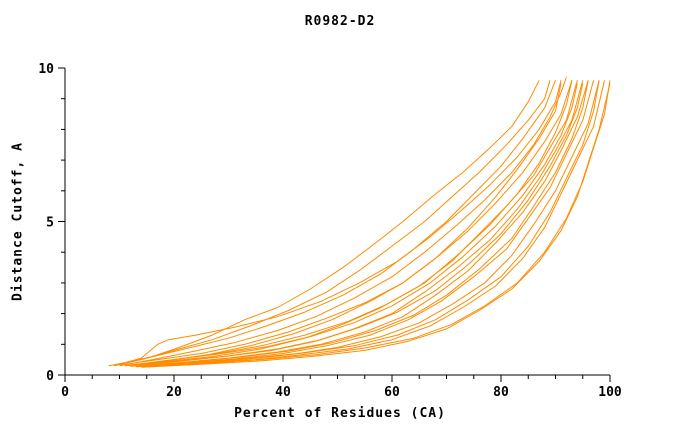 The width and height of the screenshot is (680, 440). I want to click on y-axis-label: Distance Cutoff, A, so click(18, 221).